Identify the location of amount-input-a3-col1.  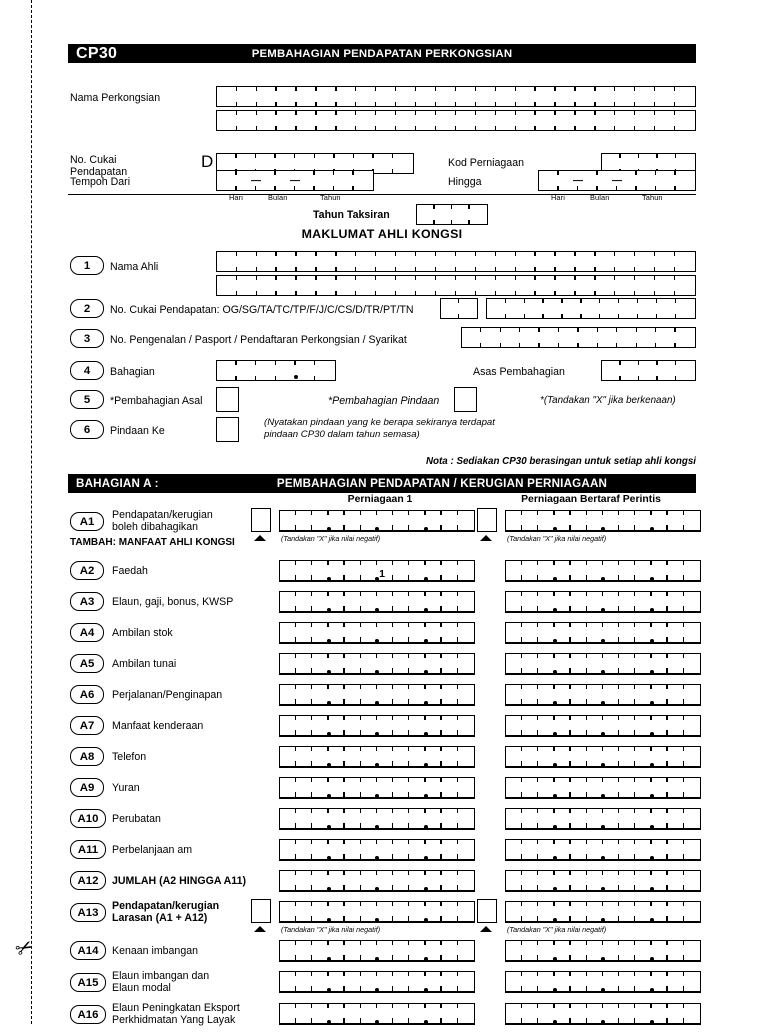
(377, 602).